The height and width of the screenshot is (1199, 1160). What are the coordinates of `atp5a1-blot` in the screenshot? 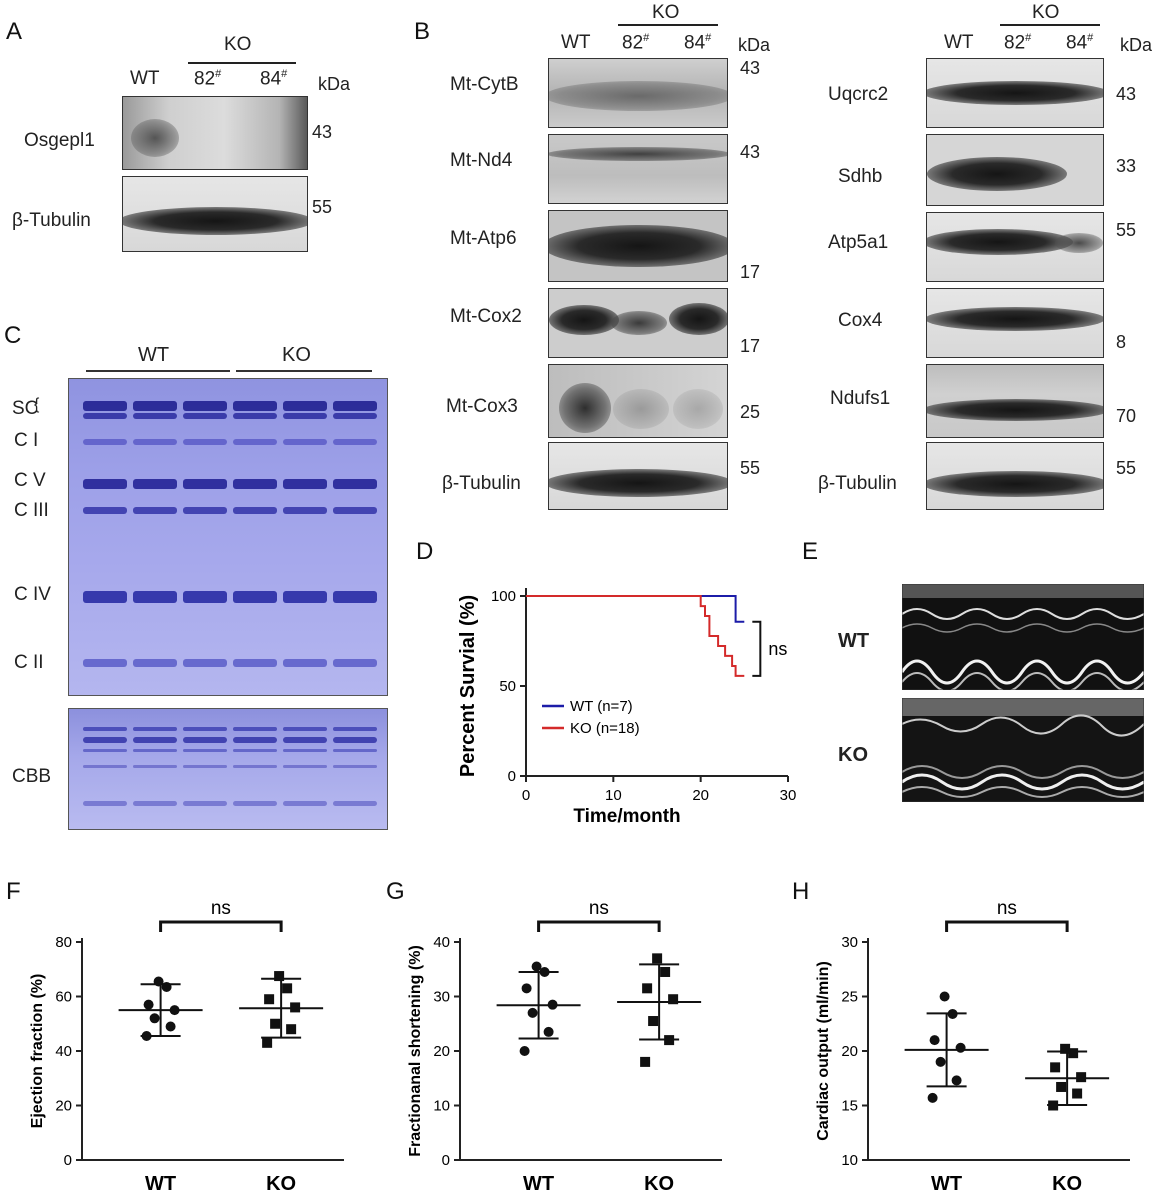 It's located at (1015, 247).